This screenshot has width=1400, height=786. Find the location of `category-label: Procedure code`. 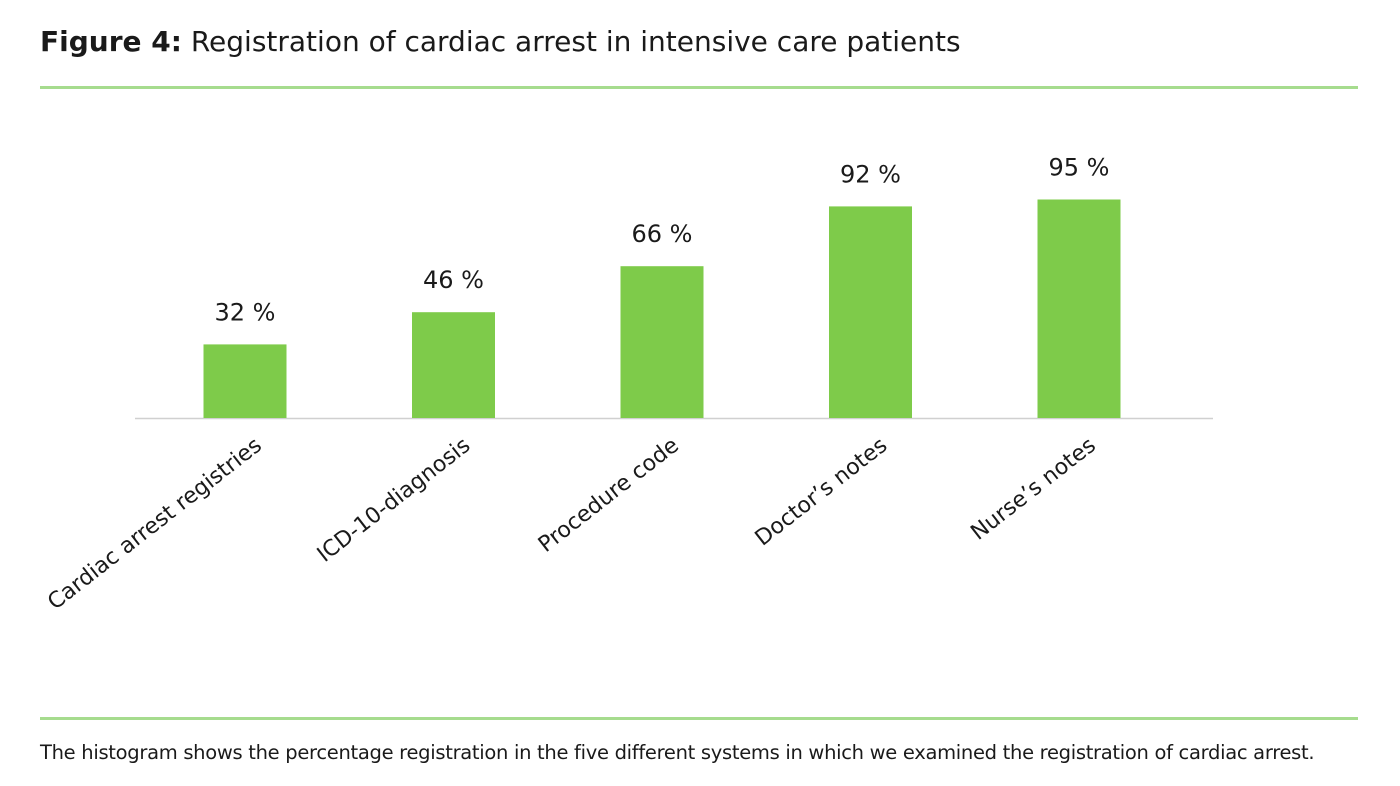

category-label: Procedure code is located at coordinates (609, 495).